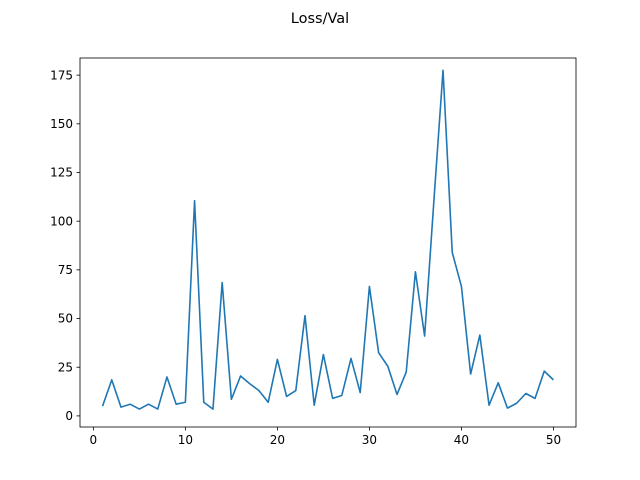 The image size is (640, 480). What do you see at coordinates (553, 440) in the screenshot?
I see `x-tick-label: 50` at bounding box center [553, 440].